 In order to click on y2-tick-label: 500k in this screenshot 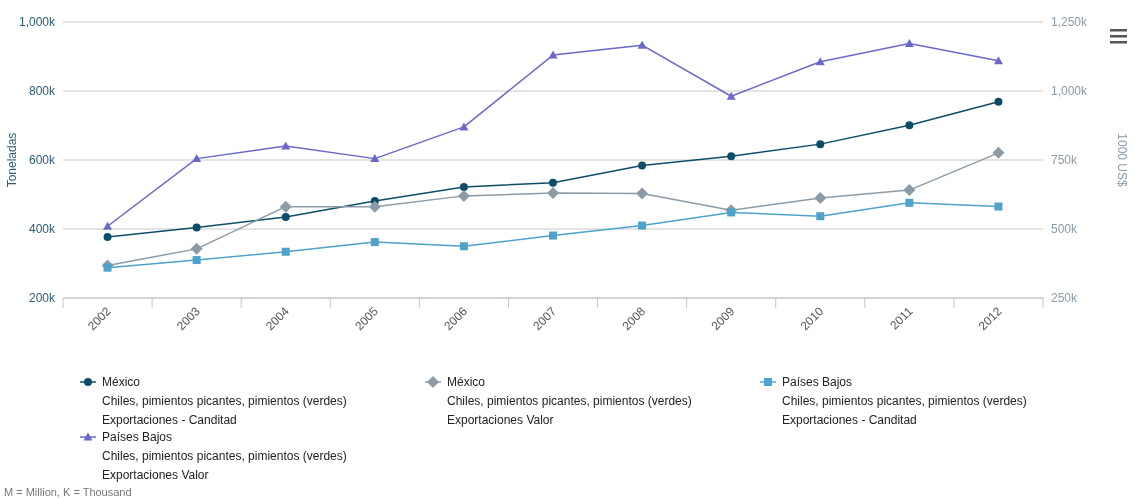, I will do `click(1065, 229)`.